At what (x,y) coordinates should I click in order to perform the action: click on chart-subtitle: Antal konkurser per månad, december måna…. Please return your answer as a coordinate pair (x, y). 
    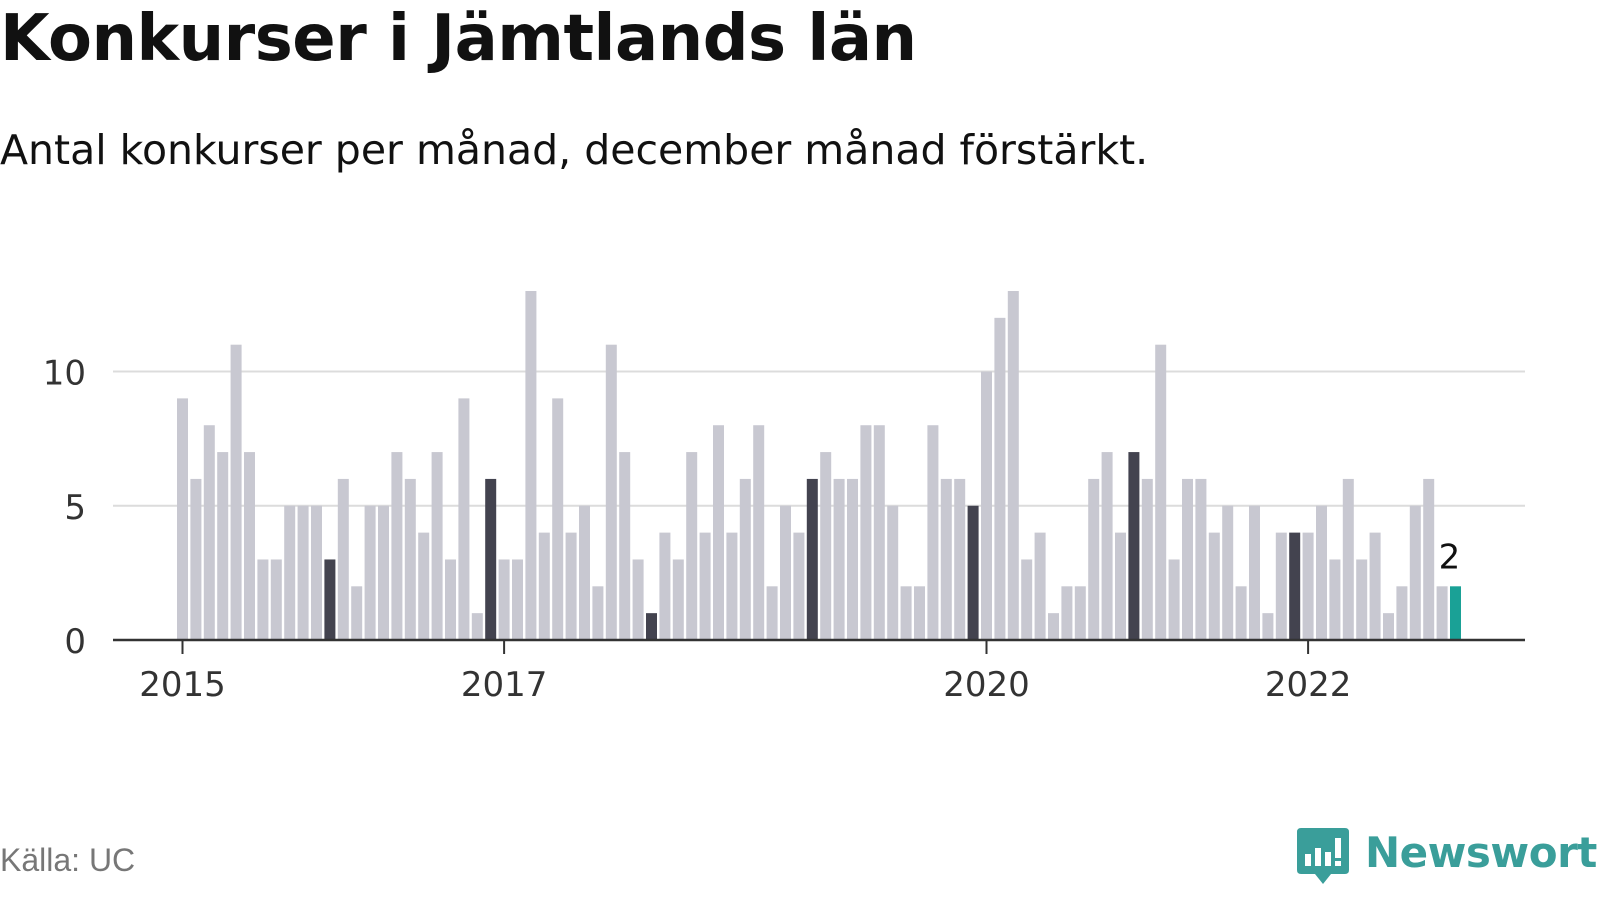
    Looking at the image, I should click on (574, 150).